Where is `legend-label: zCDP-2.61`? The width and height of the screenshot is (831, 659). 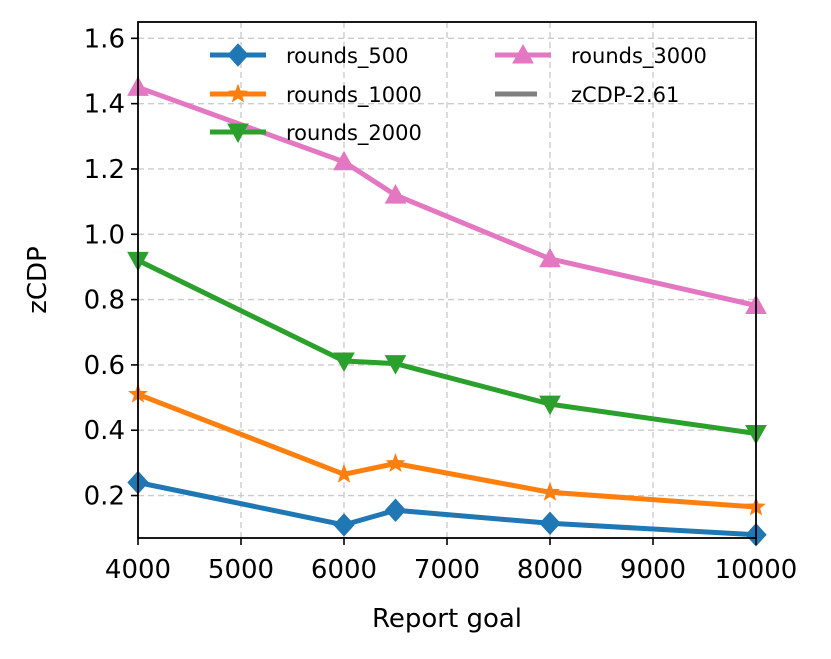
legend-label: zCDP-2.61 is located at coordinates (625, 95).